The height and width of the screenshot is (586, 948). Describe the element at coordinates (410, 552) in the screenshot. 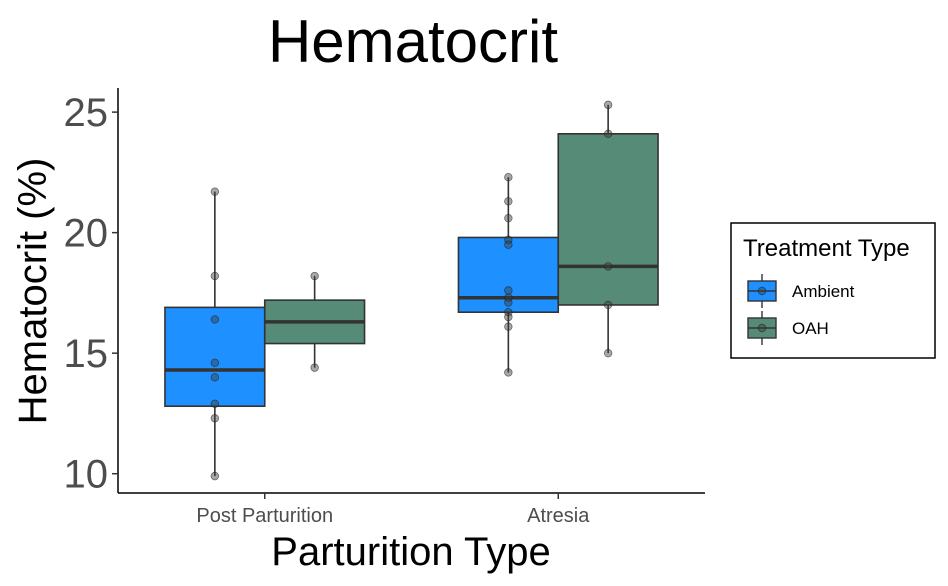

I see `x-axis-title: Parturition Type` at that location.